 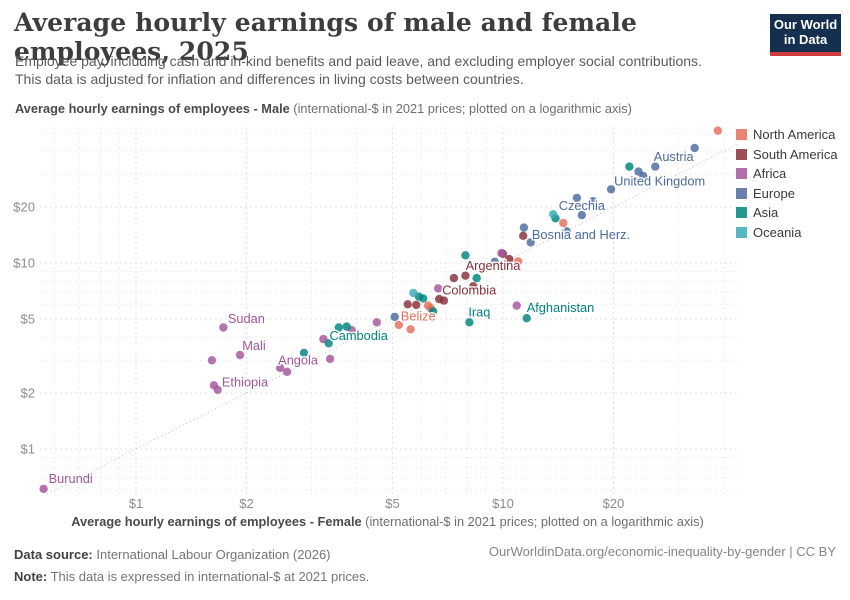 What do you see at coordinates (787, 154) in the screenshot?
I see `legend-item-south-america: South America` at bounding box center [787, 154].